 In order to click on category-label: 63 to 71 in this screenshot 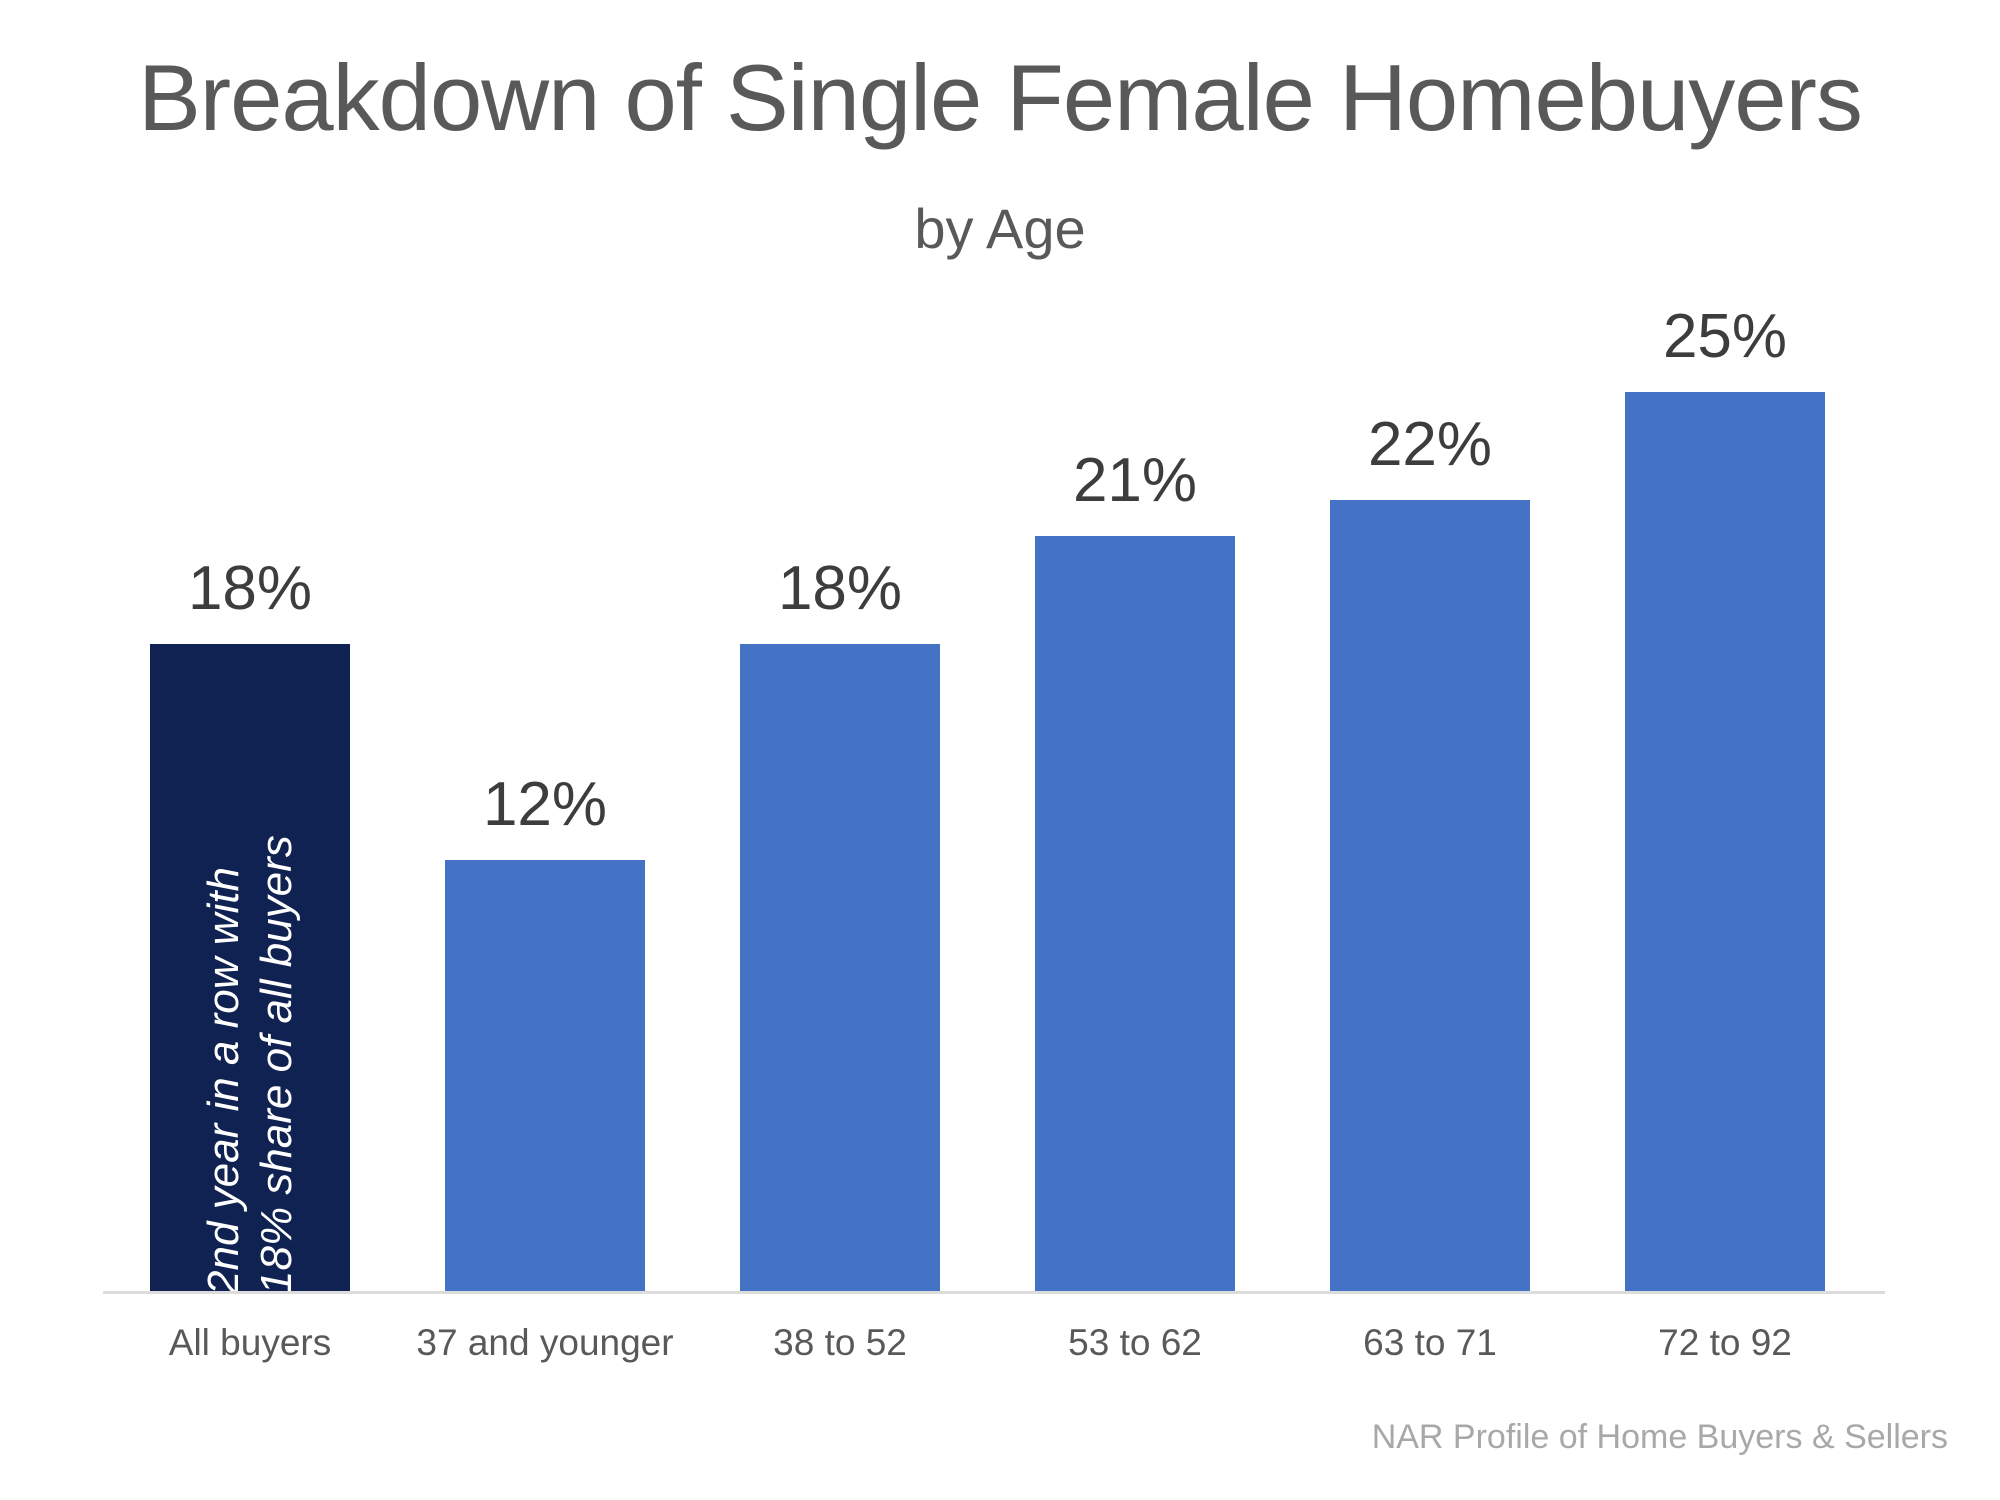, I will do `click(1430, 1342)`.